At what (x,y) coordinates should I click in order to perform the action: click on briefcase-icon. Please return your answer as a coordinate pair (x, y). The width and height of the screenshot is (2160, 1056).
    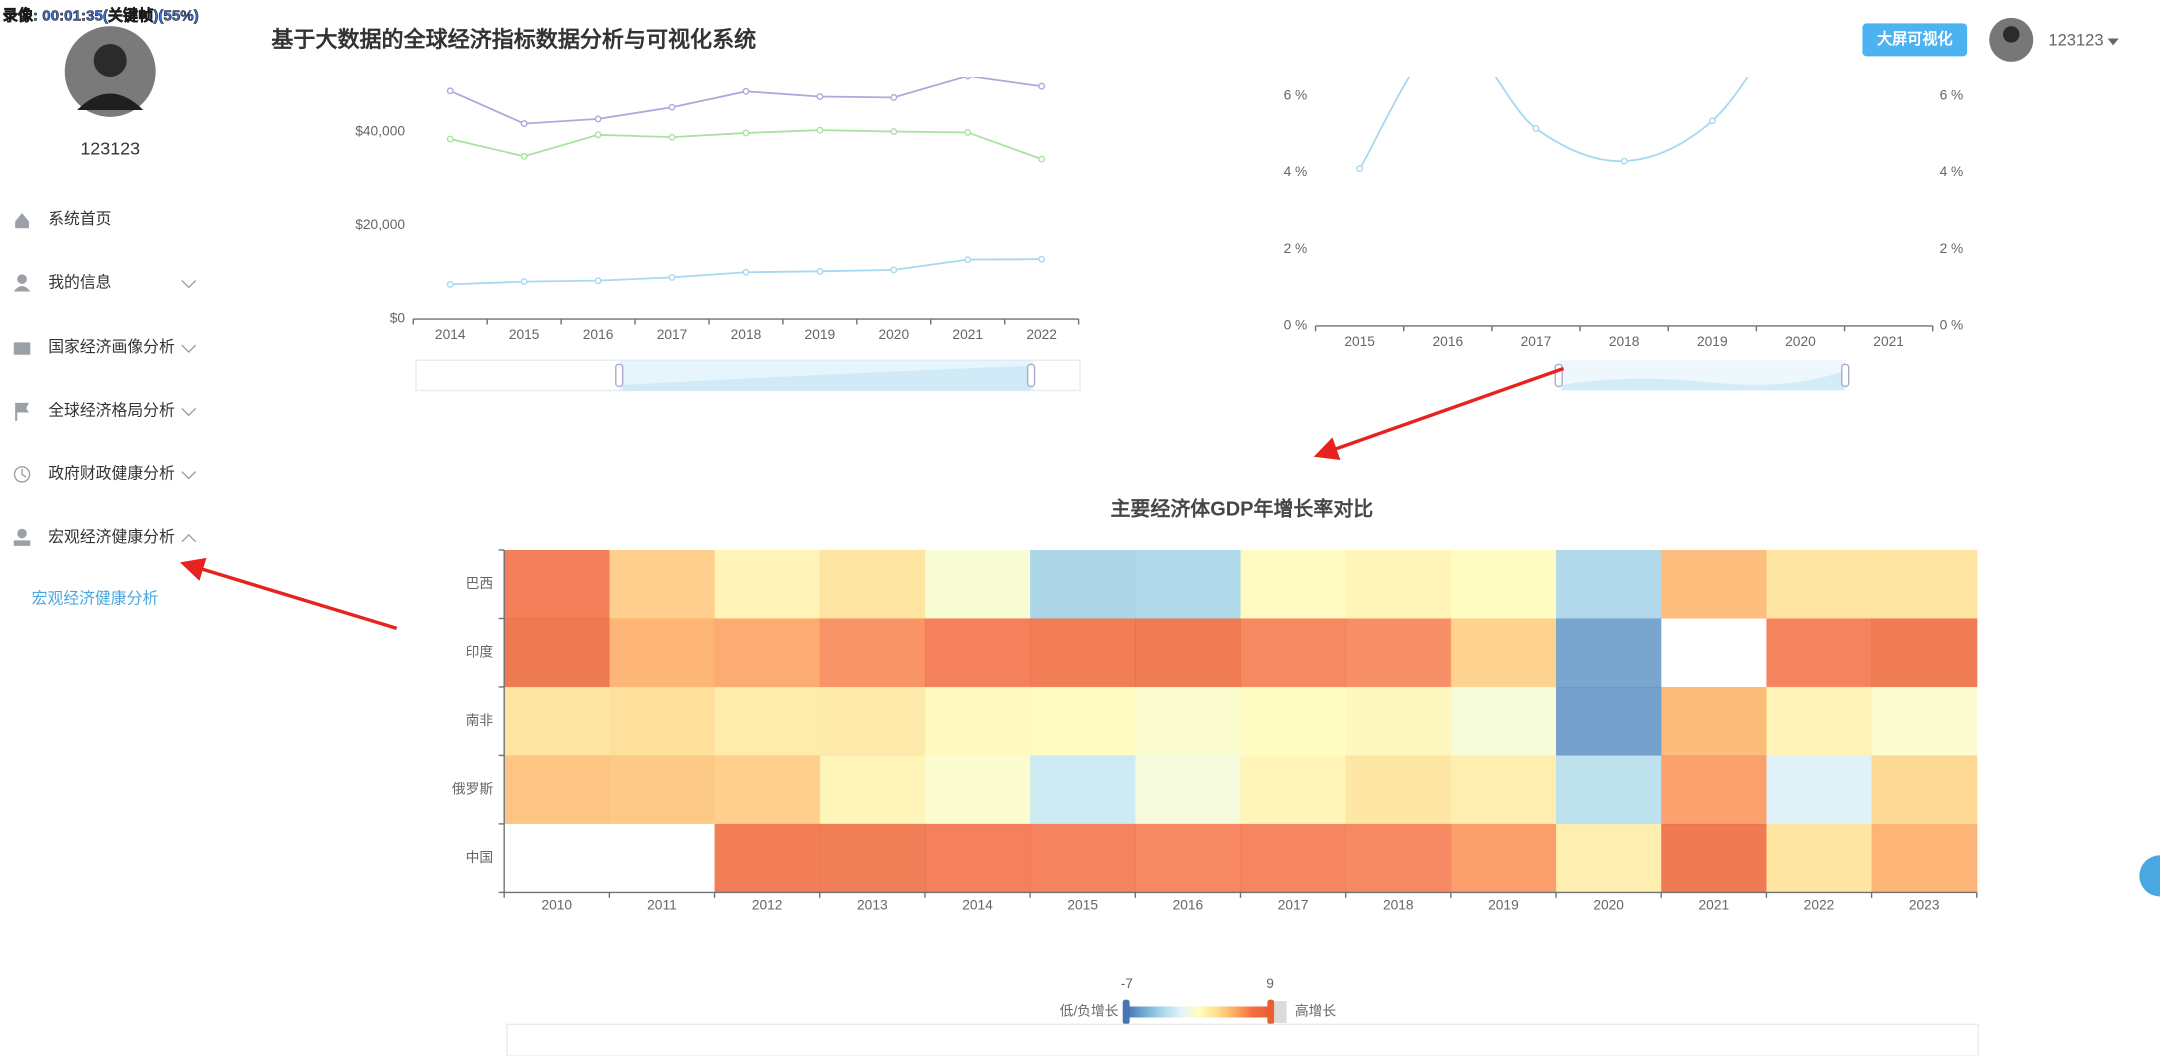
    Looking at the image, I should click on (22, 348).